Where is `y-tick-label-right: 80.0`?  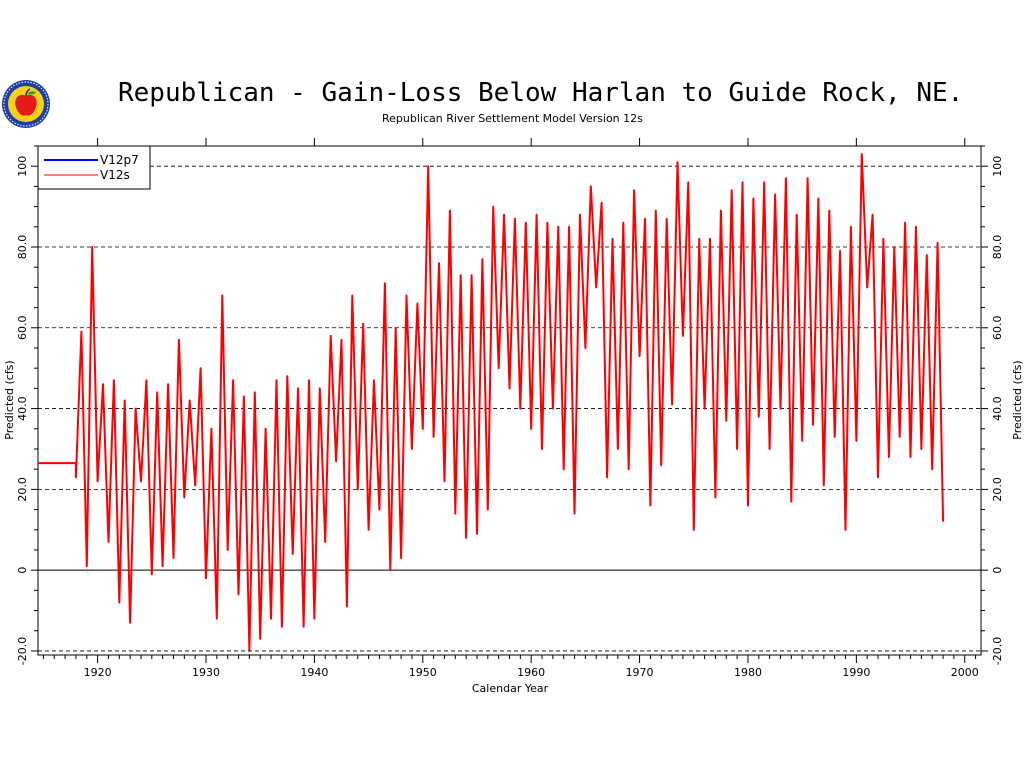 y-tick-label-right: 80.0 is located at coordinates (997, 247).